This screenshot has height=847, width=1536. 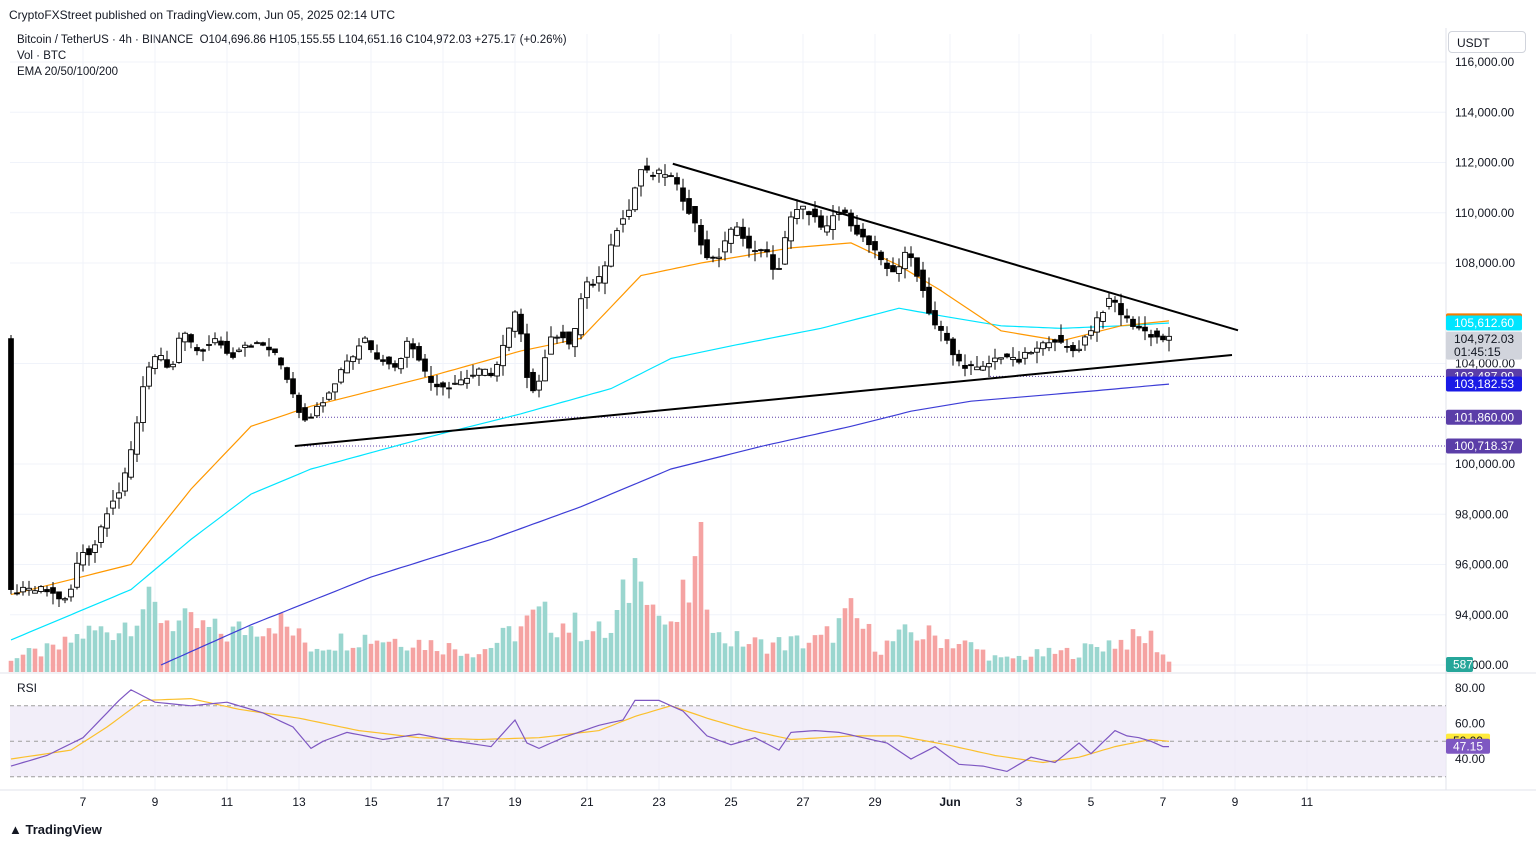 What do you see at coordinates (1484, 323) in the screenshot?
I see `price-badge-bg` at bounding box center [1484, 323].